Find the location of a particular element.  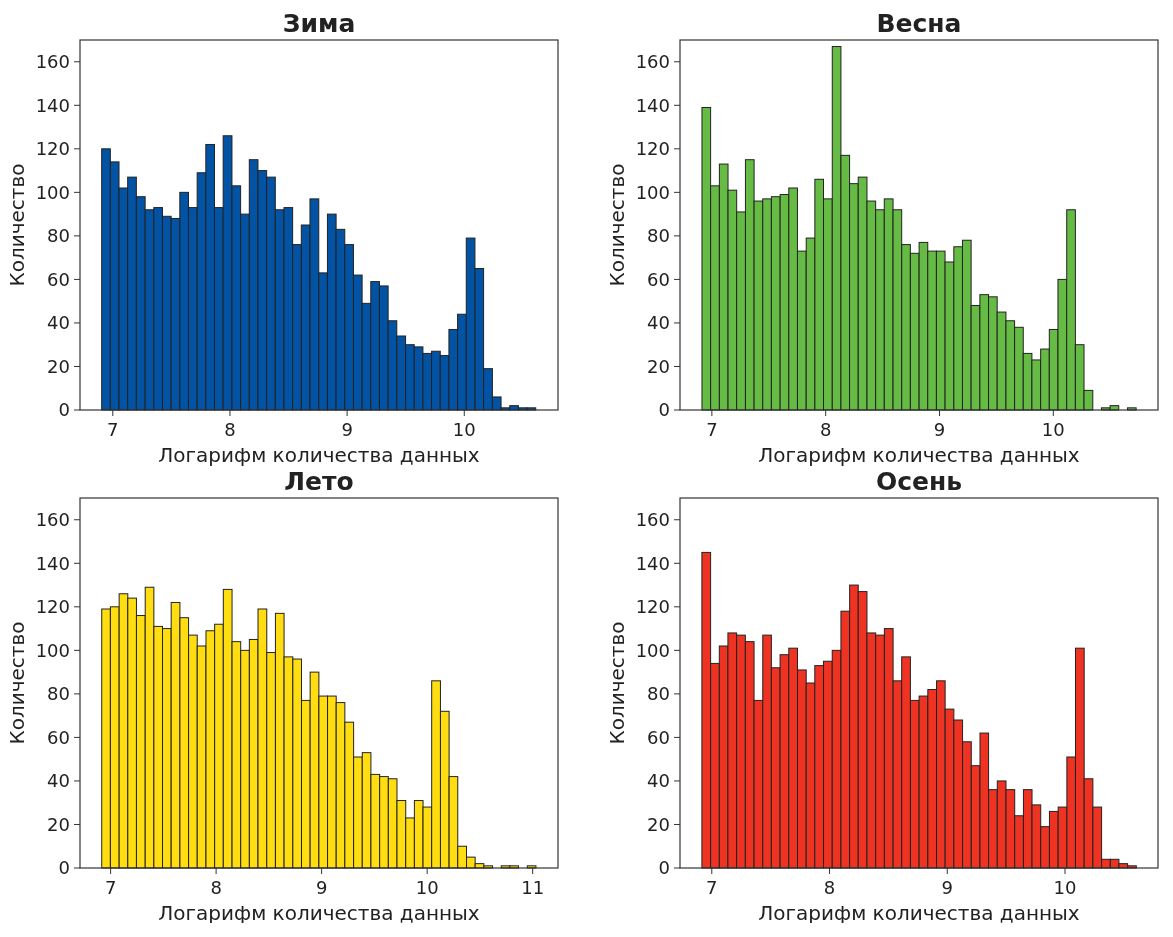

chart-title: Лето is located at coordinates (319, 481).